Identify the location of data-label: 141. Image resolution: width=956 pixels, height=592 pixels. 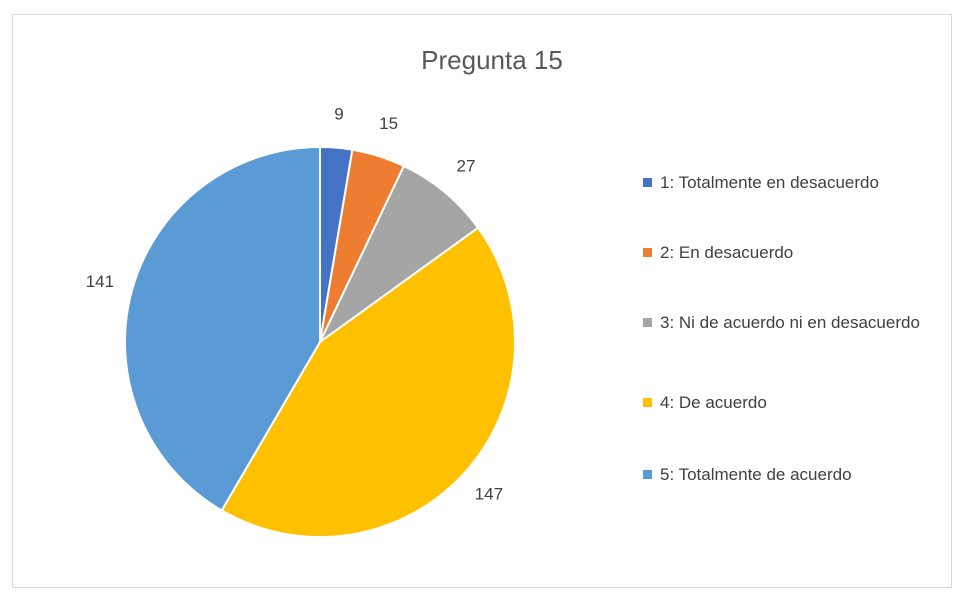
(100, 281).